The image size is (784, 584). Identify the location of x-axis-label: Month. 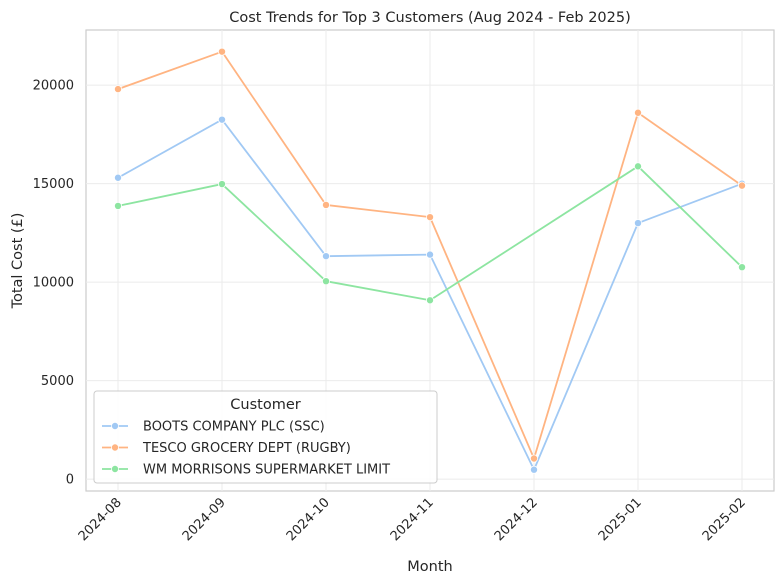
(429, 567).